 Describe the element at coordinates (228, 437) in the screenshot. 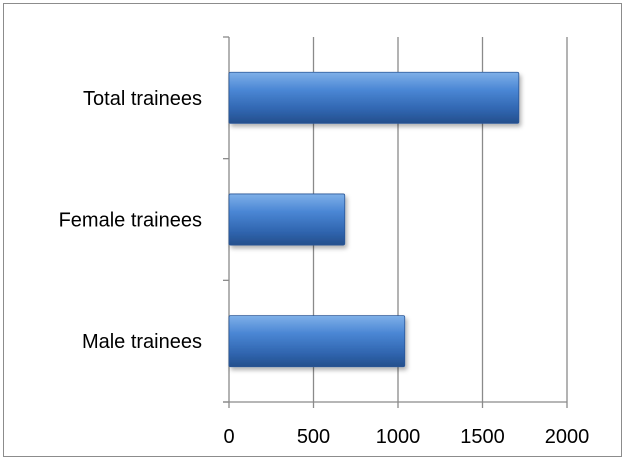

I see `x-tick-label-0: 0` at that location.